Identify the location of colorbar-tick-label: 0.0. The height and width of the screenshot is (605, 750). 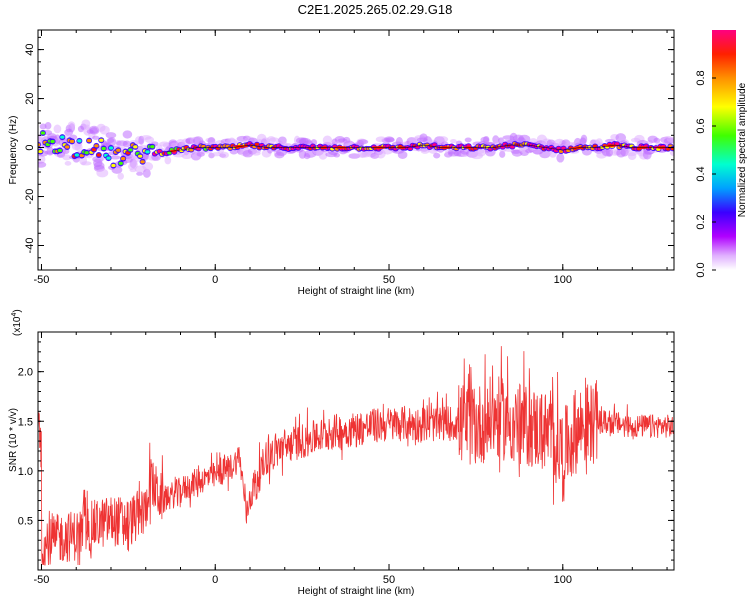
(701, 269).